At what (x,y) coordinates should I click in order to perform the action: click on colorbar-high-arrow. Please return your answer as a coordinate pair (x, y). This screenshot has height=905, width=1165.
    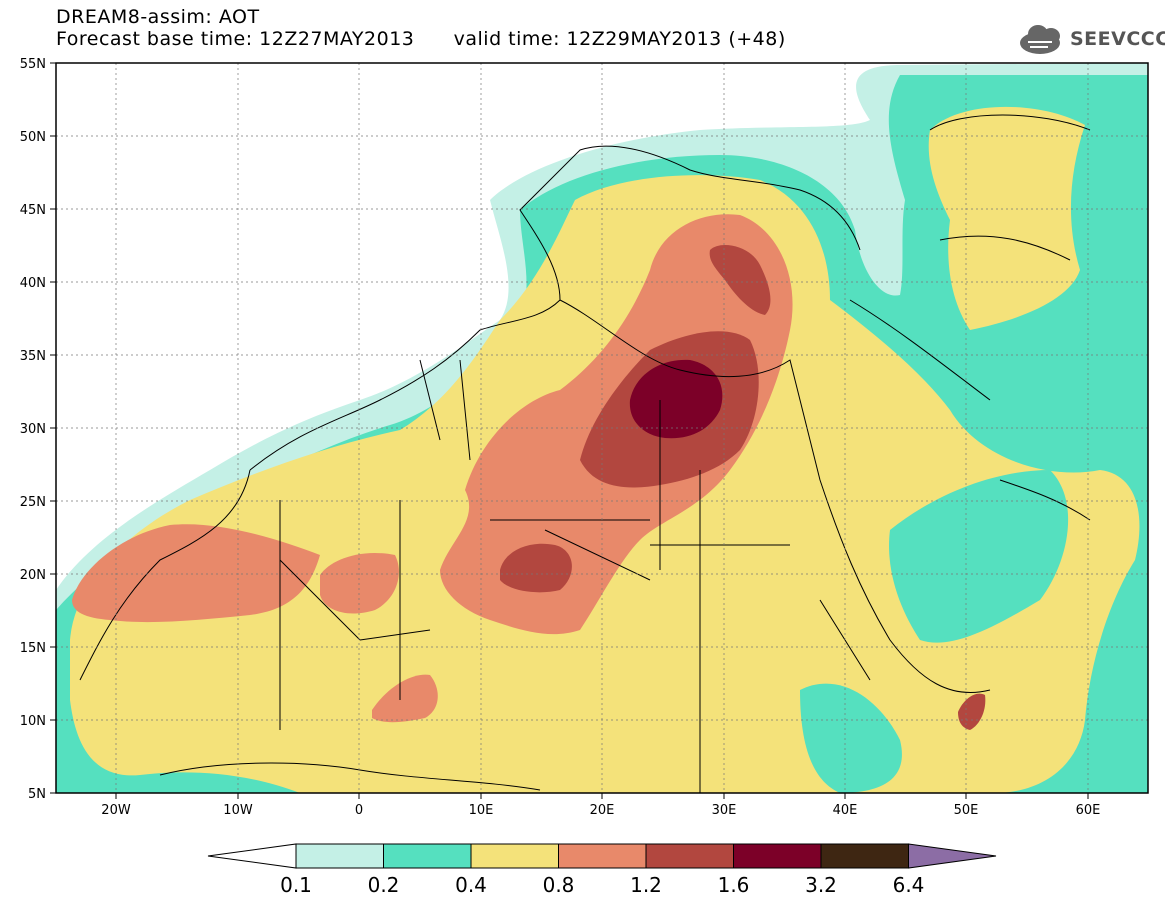
    Looking at the image, I should click on (952, 856).